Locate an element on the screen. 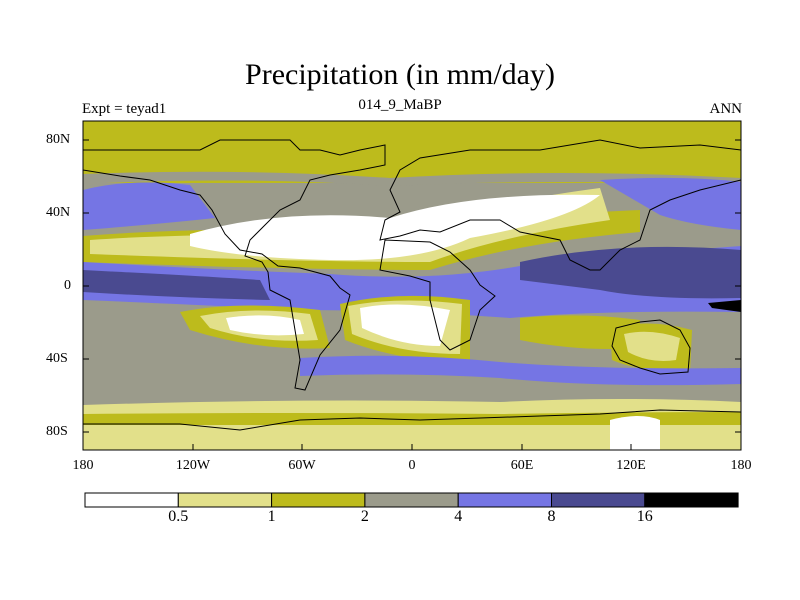 This screenshot has width=800, height=600. period-label: 014_9_MaBP is located at coordinates (400, 105).